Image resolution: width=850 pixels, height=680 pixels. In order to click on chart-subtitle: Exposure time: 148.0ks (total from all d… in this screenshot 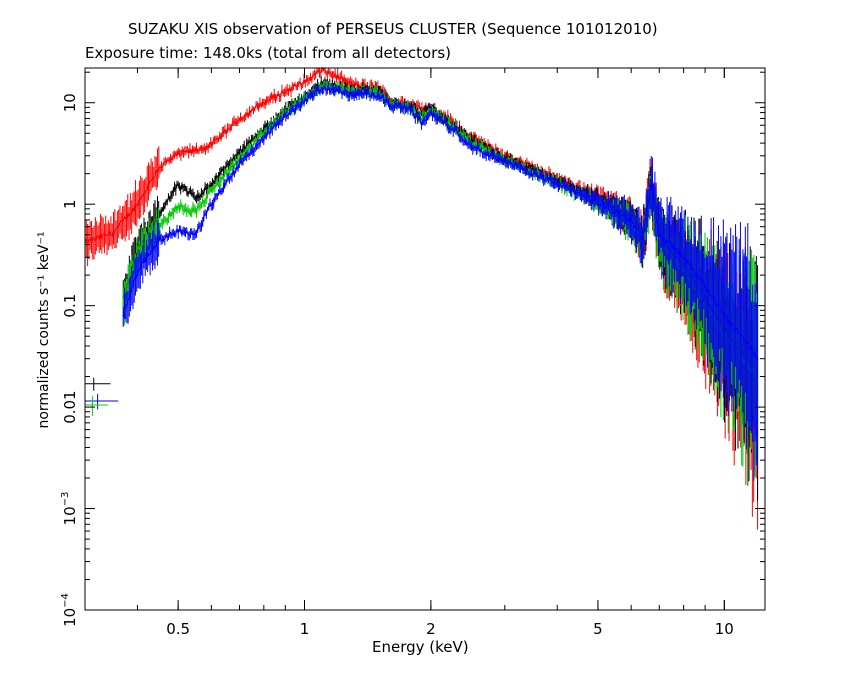, I will do `click(268, 53)`.